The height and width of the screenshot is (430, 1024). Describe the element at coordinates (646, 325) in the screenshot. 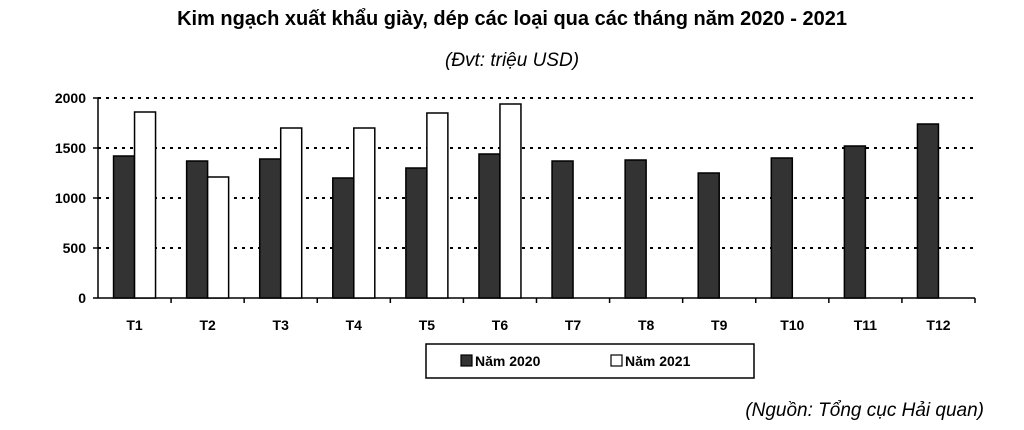

I see `x-tick-label: T8` at that location.